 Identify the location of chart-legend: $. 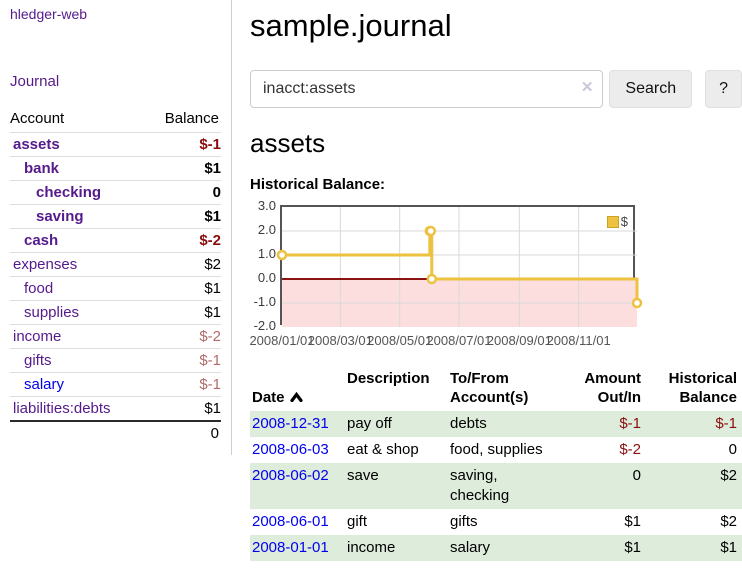
(617, 221).